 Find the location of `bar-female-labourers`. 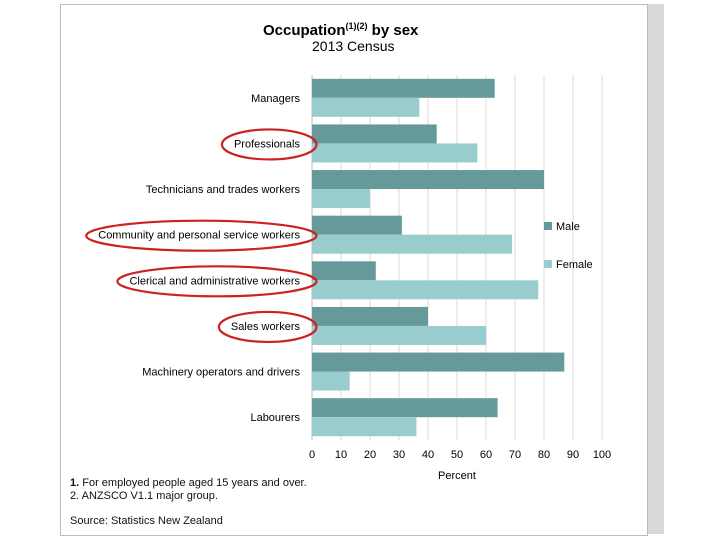

bar-female-labourers is located at coordinates (364, 427).